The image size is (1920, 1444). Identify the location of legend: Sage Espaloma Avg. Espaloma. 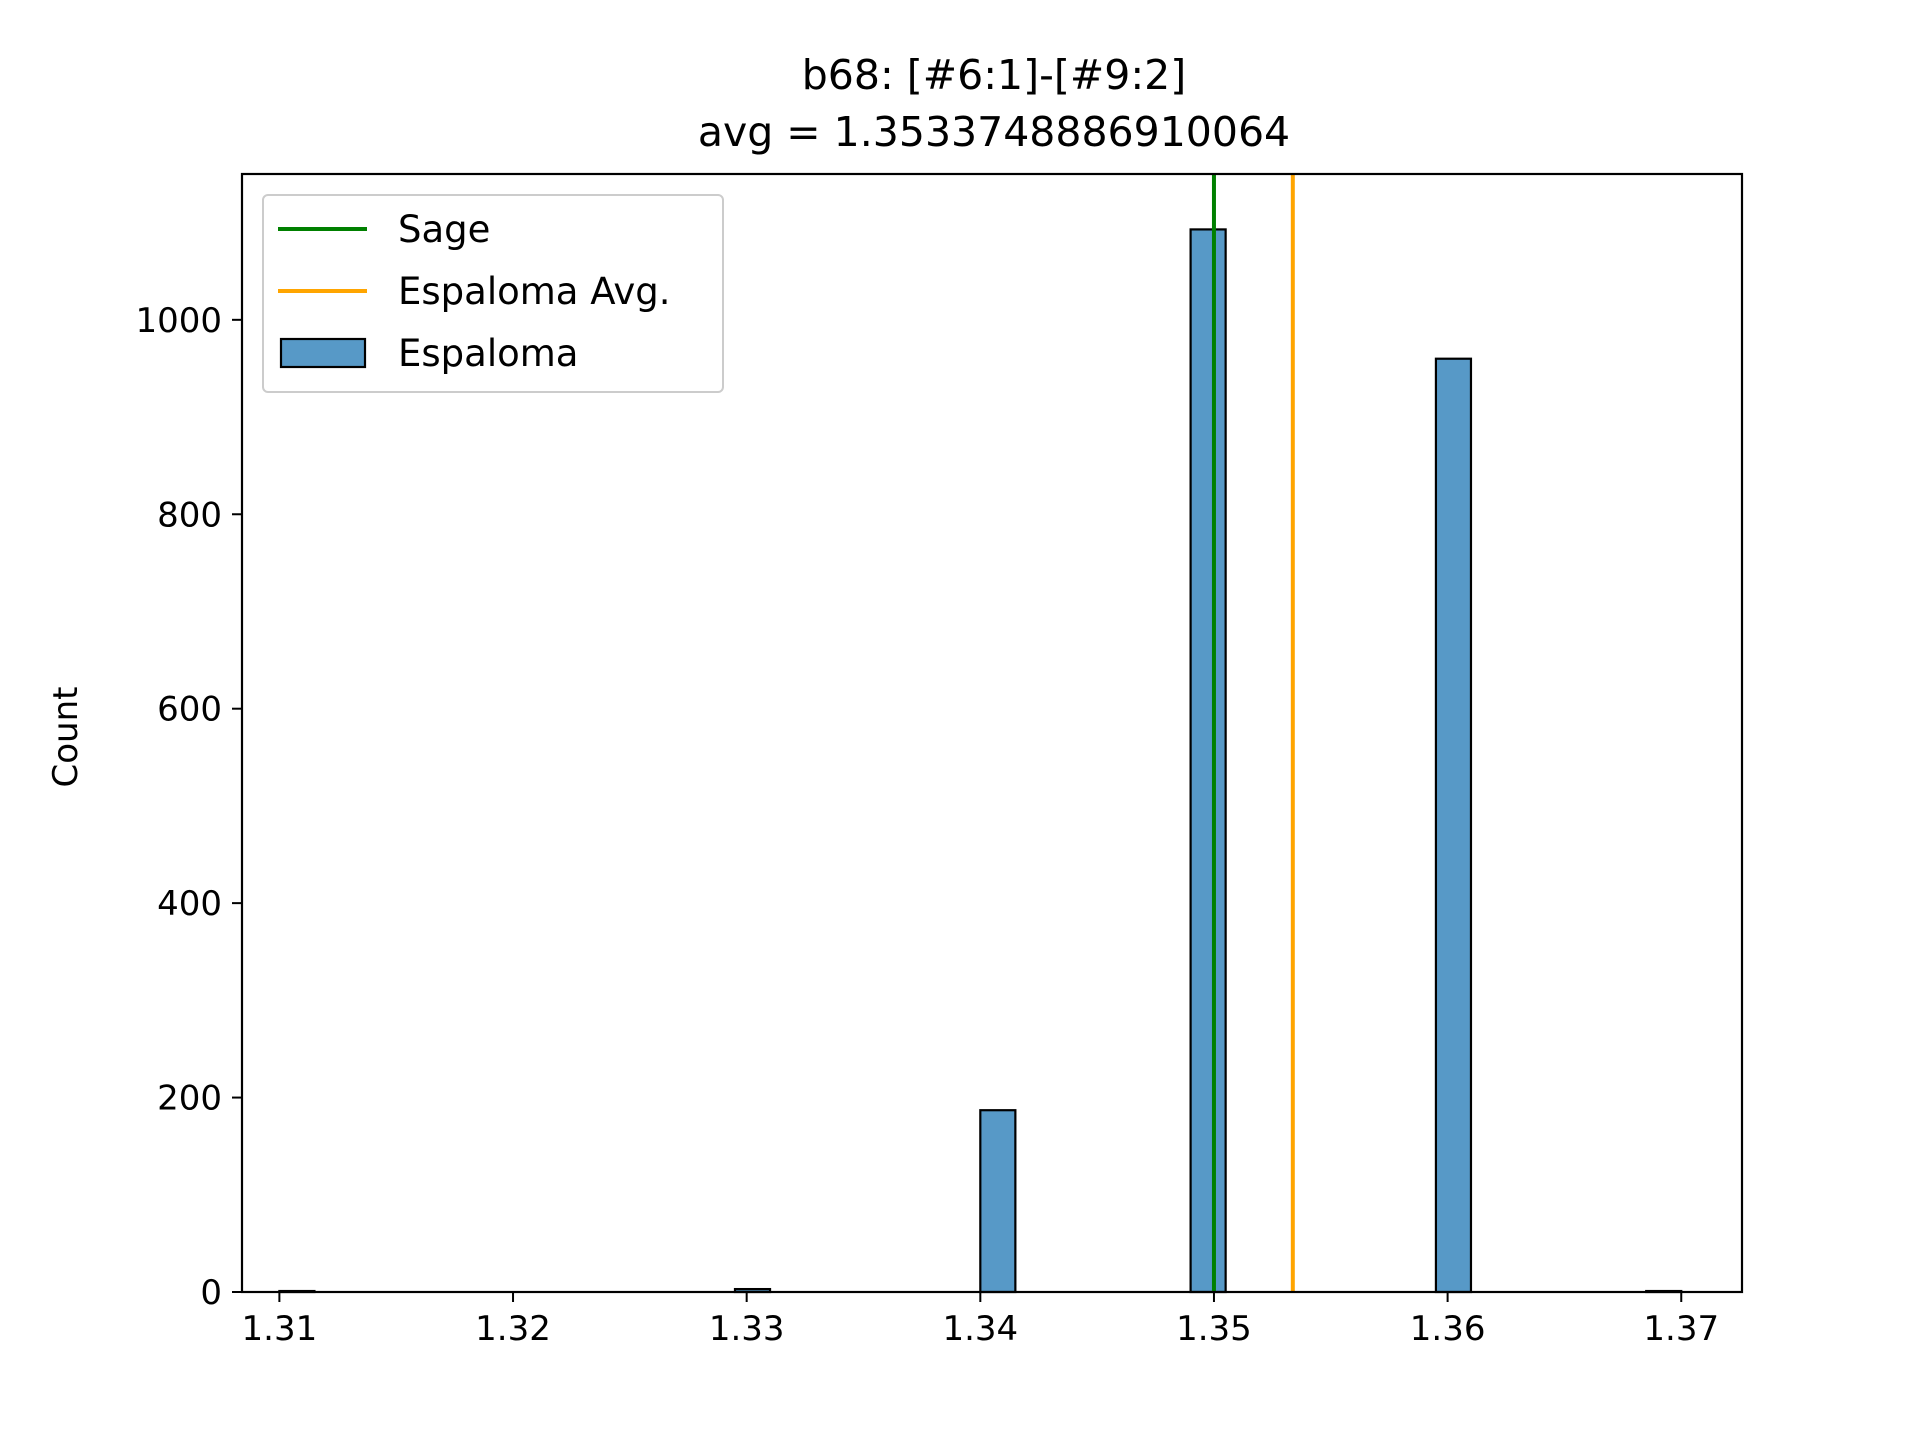
(493, 293).